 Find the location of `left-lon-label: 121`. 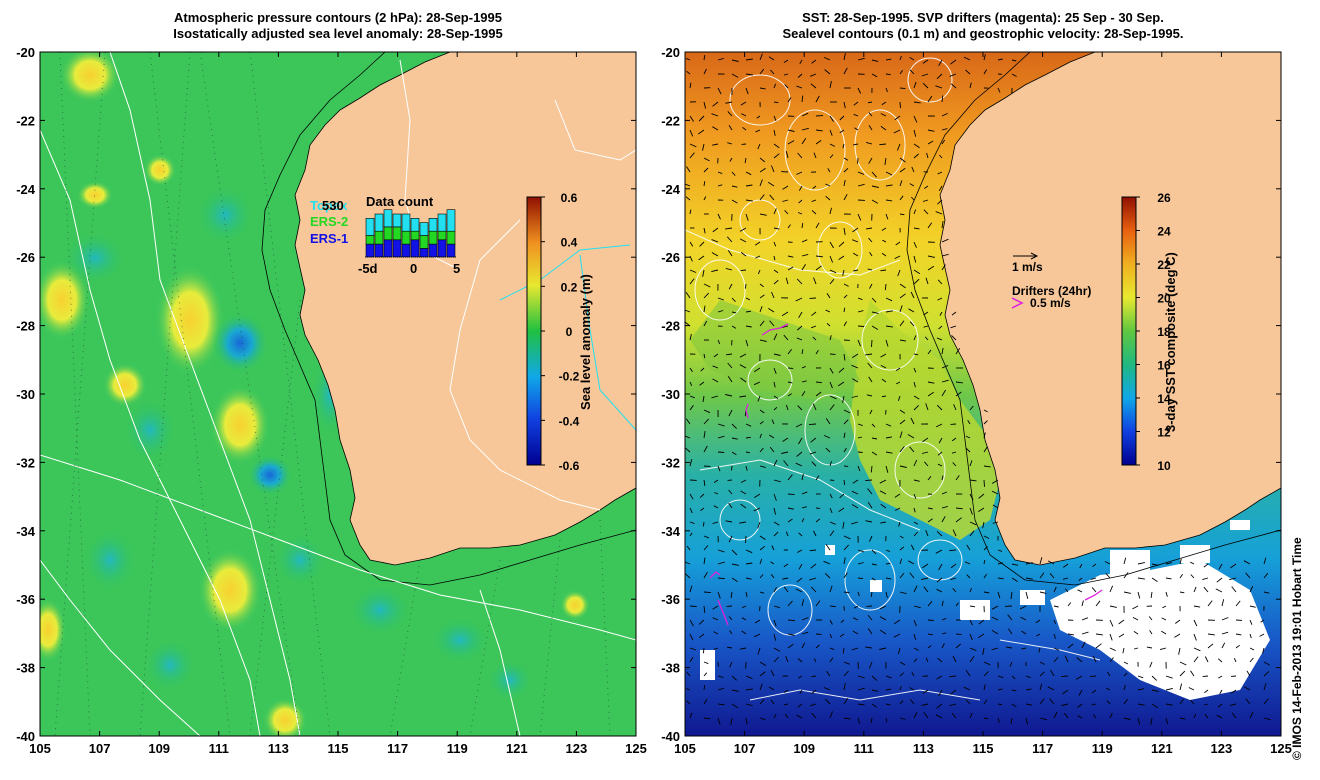

left-lon-label: 121 is located at coordinates (517, 748).